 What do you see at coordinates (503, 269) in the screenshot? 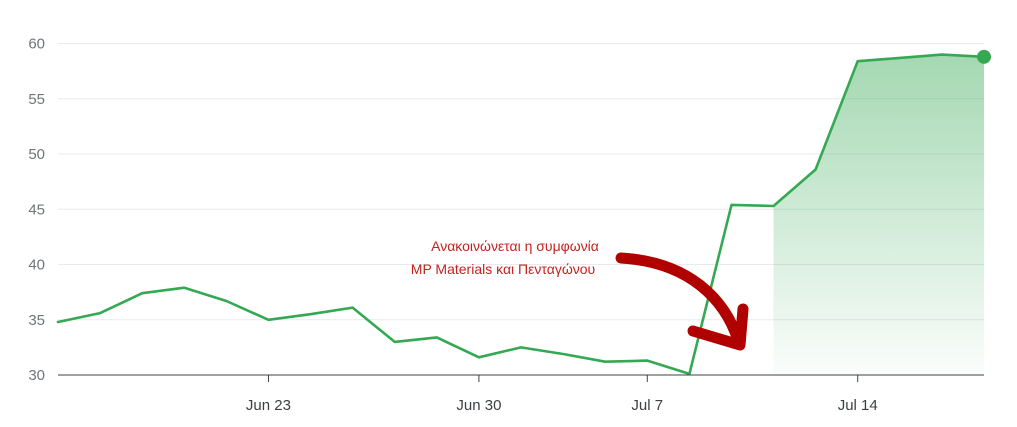
I see `annotation-line-2: MP Materials και Πενταγώνου` at bounding box center [503, 269].